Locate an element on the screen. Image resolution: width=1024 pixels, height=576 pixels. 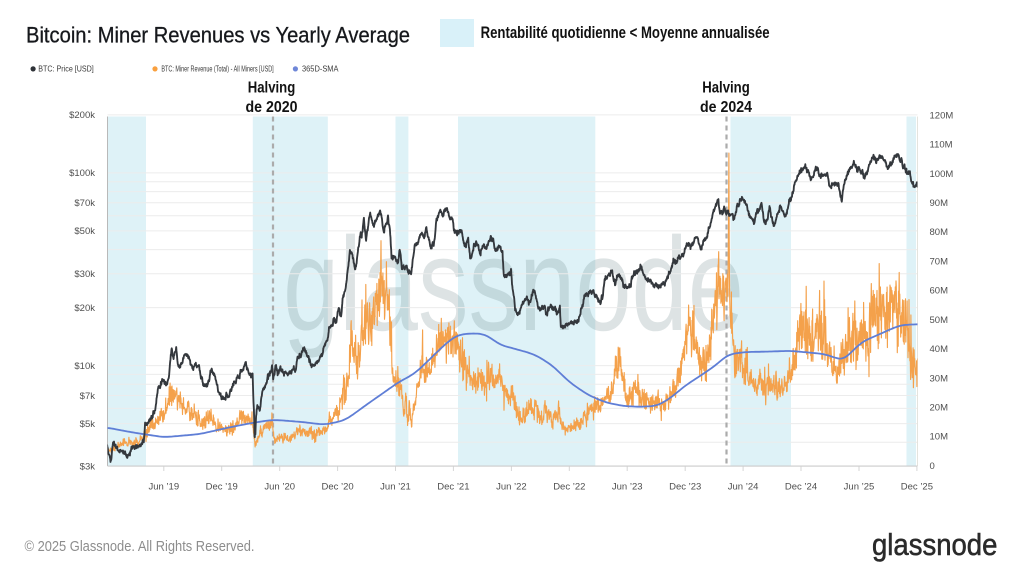
svg-text: BTC: Price [USD] is located at coordinates (66, 68).